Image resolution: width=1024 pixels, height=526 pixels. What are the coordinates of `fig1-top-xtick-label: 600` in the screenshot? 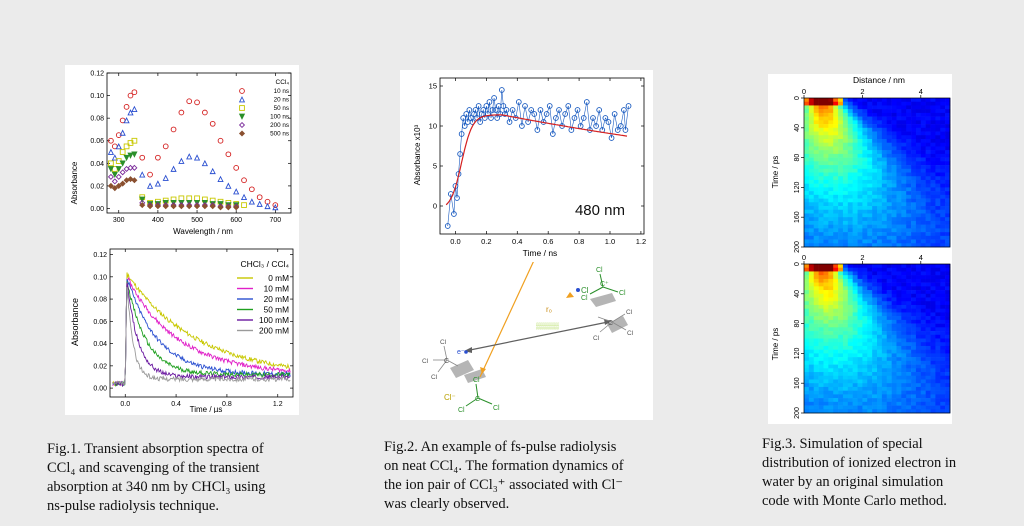 It's located at (236, 220).